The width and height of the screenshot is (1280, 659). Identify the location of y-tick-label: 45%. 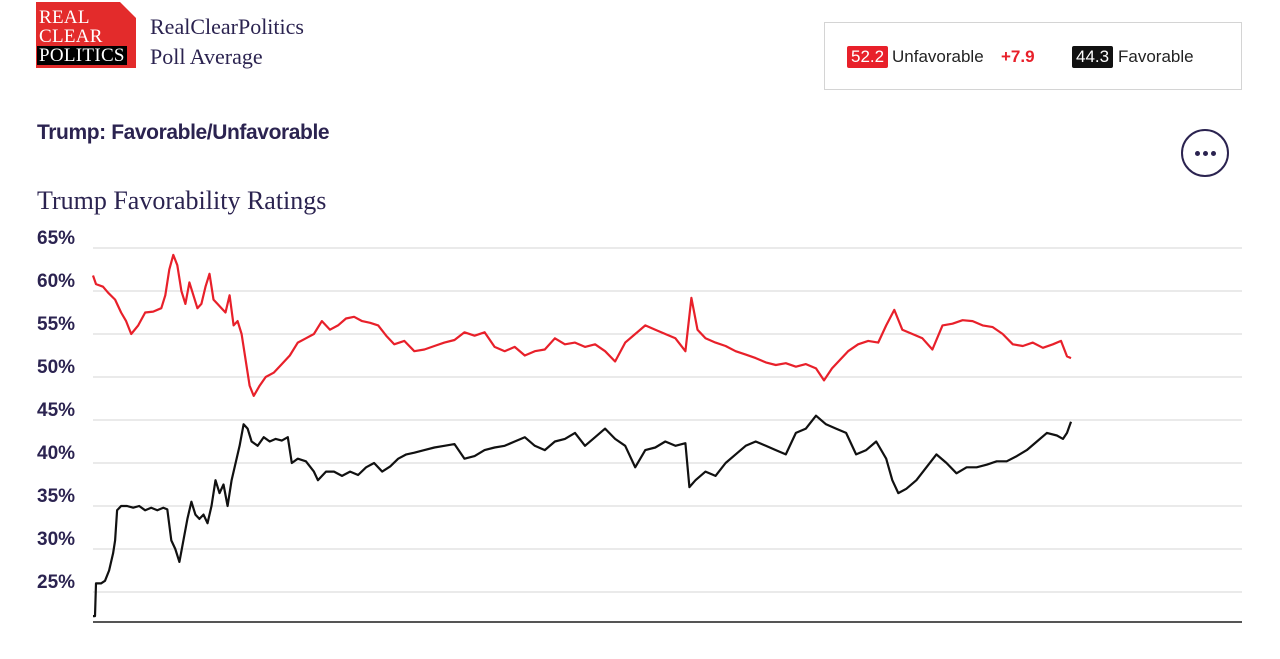
(56, 410).